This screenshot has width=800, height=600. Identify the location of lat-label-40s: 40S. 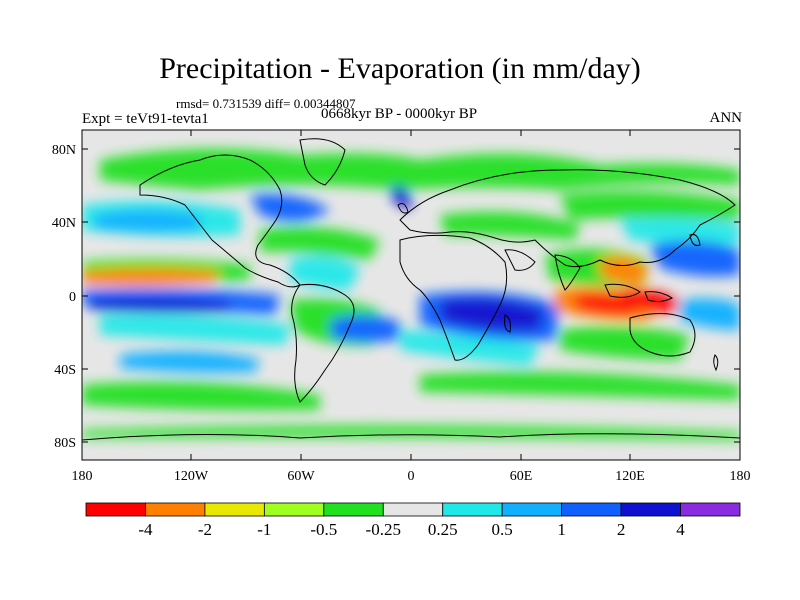
(65, 370).